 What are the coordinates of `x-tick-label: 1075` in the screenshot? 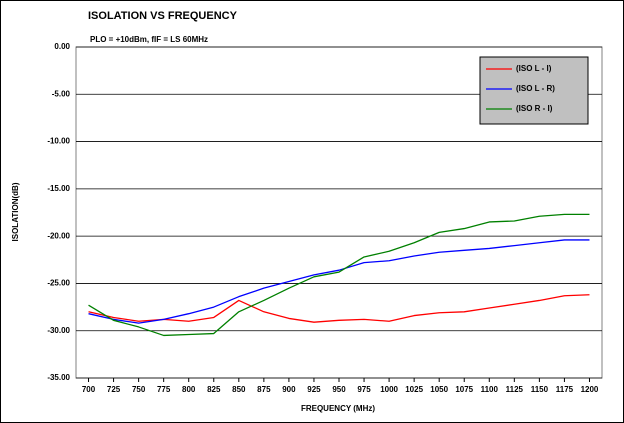 It's located at (464, 389).